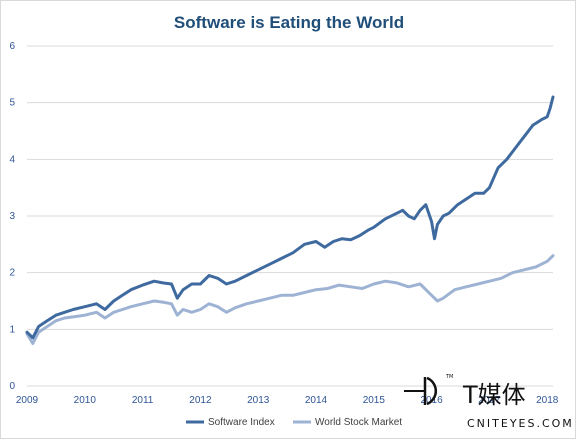 The width and height of the screenshot is (576, 440). I want to click on x-tick-label: 2017, so click(489, 400).